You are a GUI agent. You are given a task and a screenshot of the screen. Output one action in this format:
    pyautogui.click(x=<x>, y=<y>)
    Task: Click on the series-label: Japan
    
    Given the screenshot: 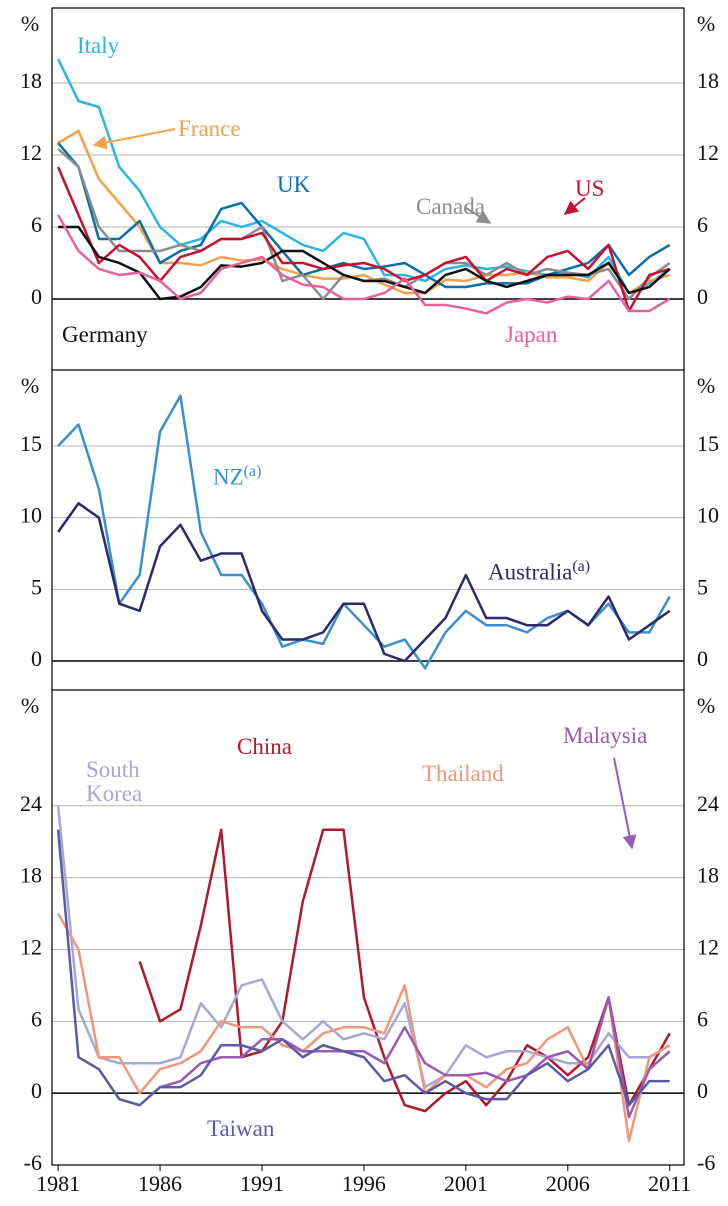 What is the action you would take?
    pyautogui.click(x=531, y=335)
    